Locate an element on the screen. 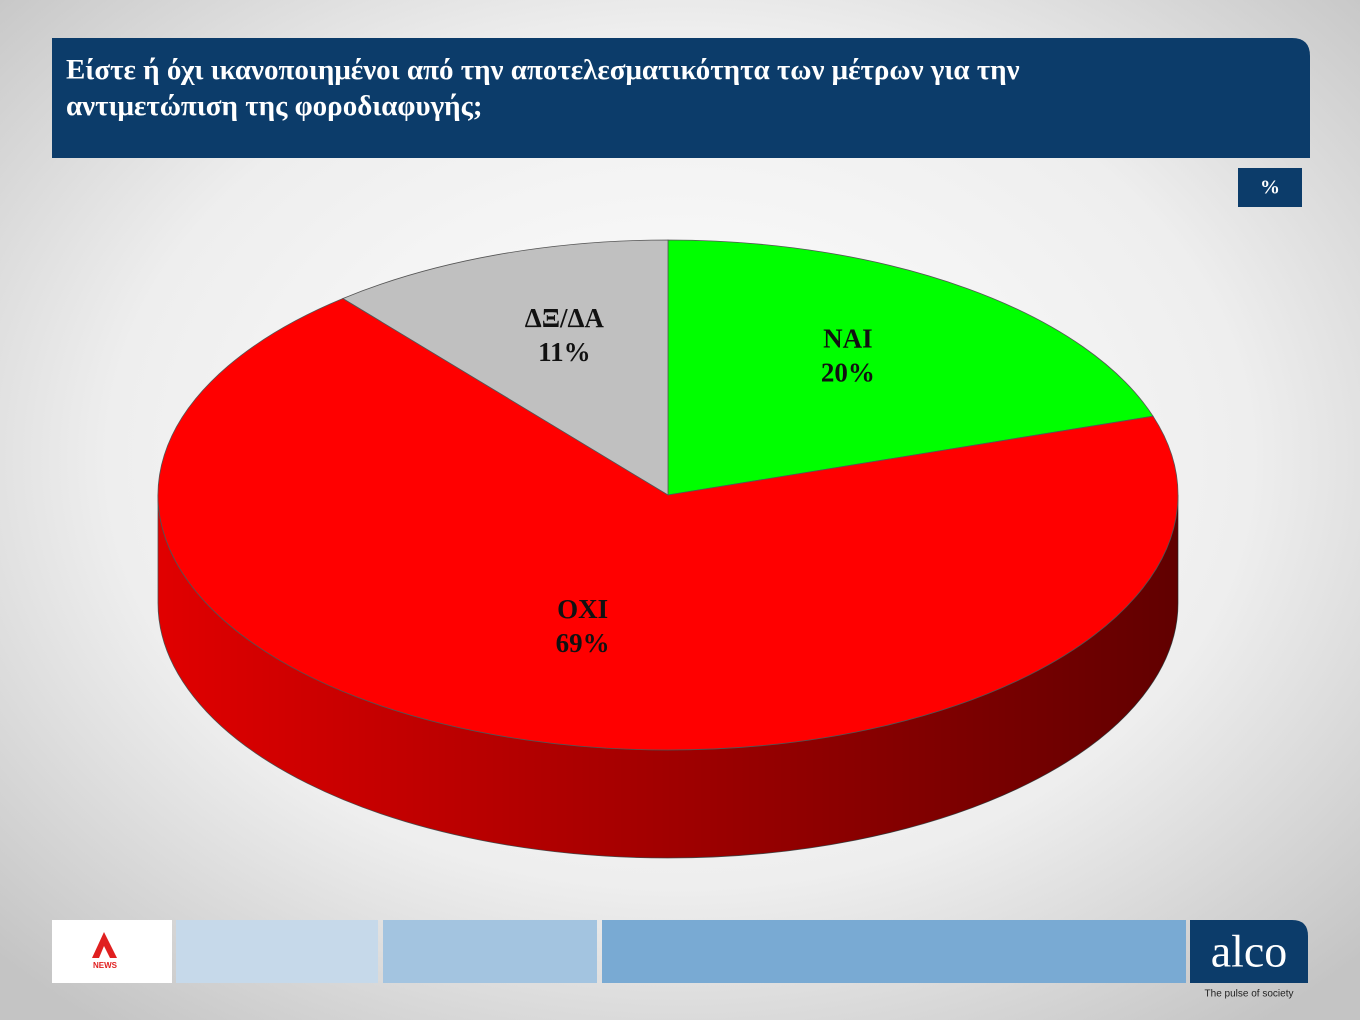 The width and height of the screenshot is (1360, 1025). tagline: The pulse of society is located at coordinates (1249, 994).